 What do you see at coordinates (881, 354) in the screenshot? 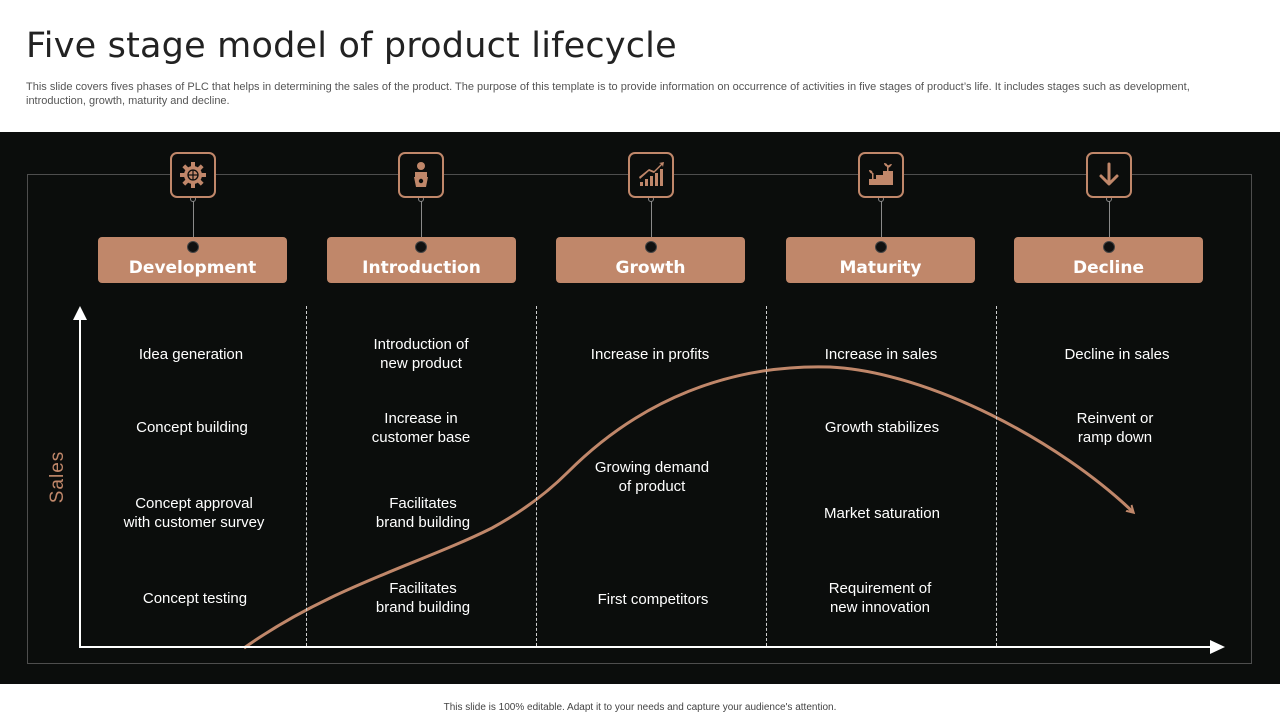
I see `stage-item: Increase in sales` at bounding box center [881, 354].